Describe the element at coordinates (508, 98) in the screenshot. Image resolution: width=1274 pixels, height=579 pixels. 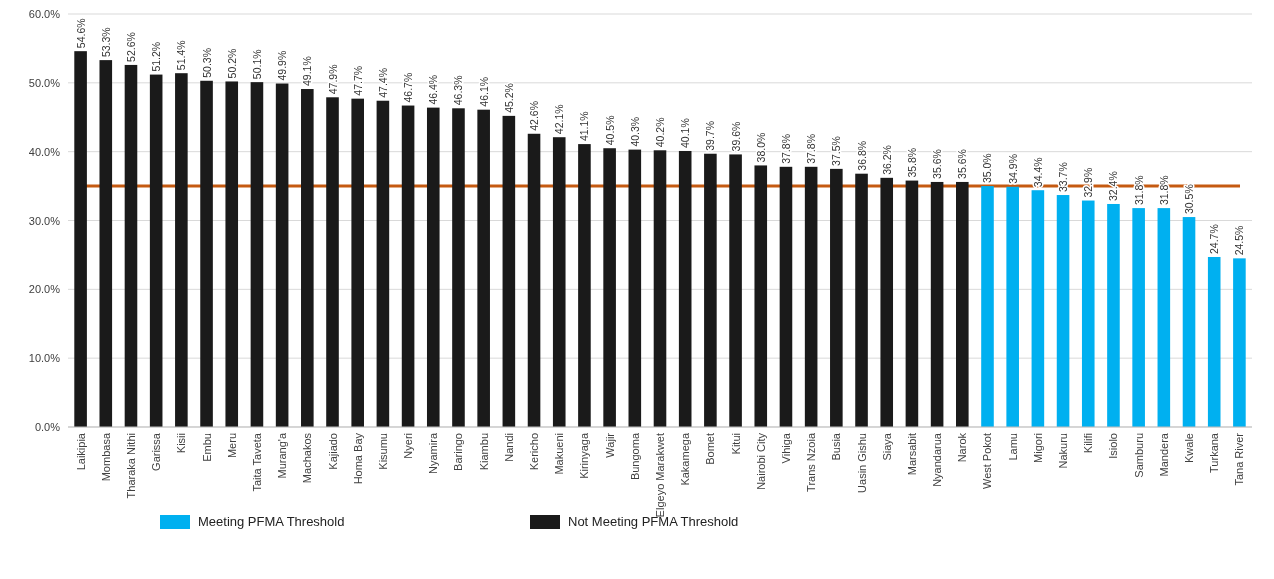
I see `data-label: 45.2%` at that location.